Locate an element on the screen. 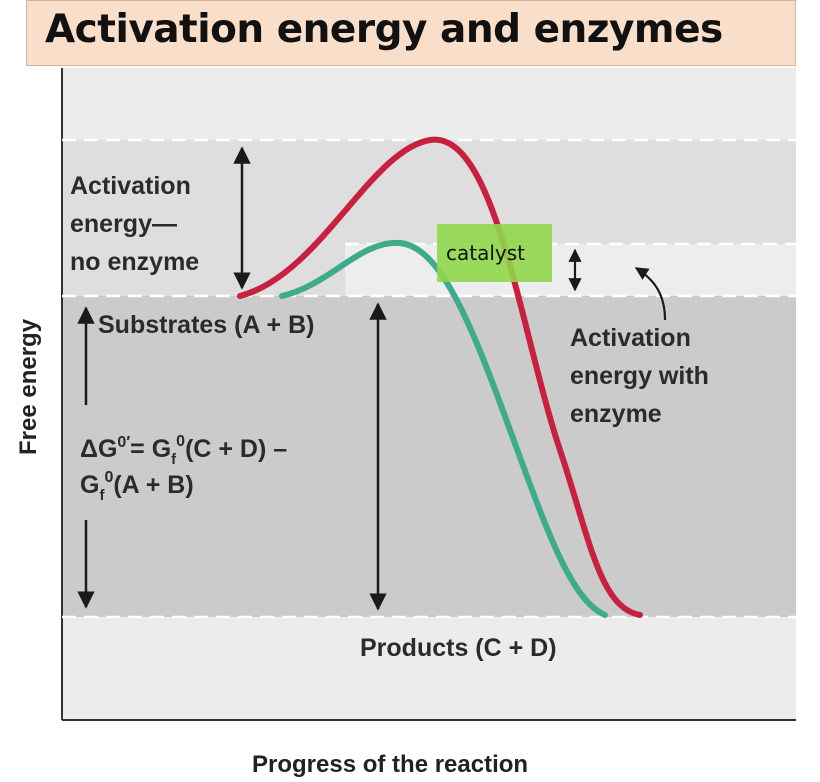 This screenshot has height=782, width=820. label-substrates: Substrates (A + B) is located at coordinates (206, 325).